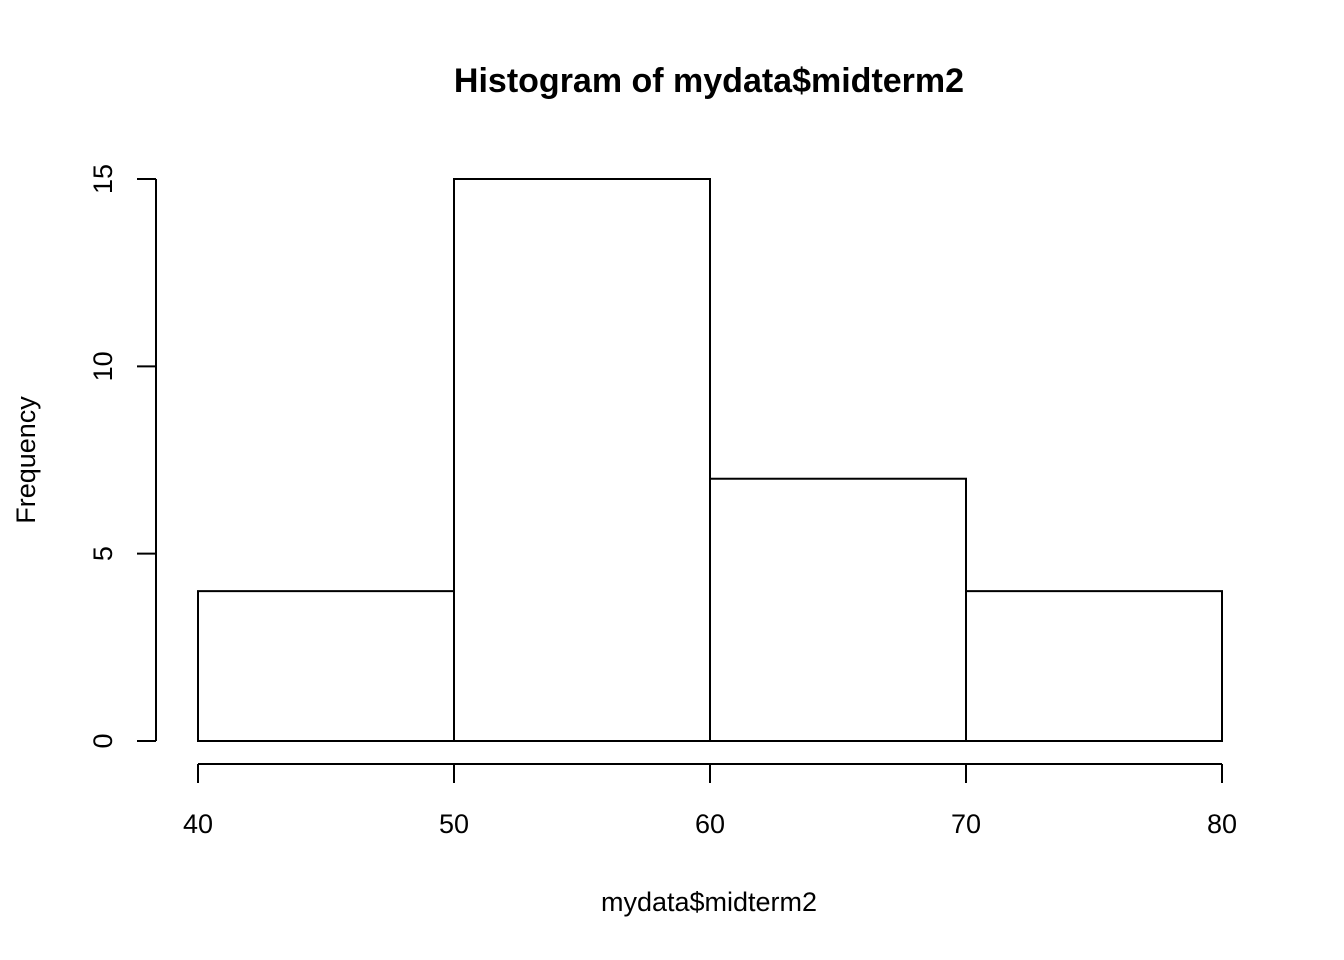 This screenshot has height=960, width=1344. What do you see at coordinates (103, 366) in the screenshot?
I see `y-tick-label: 10` at bounding box center [103, 366].